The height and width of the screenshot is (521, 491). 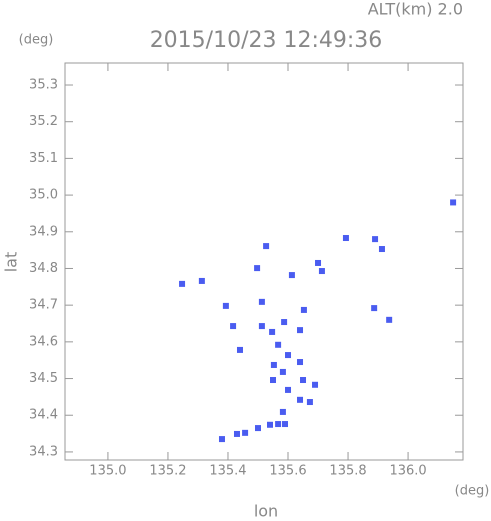 What do you see at coordinates (287, 471) in the screenshot?
I see `x-tick-label: 135.6` at bounding box center [287, 471].